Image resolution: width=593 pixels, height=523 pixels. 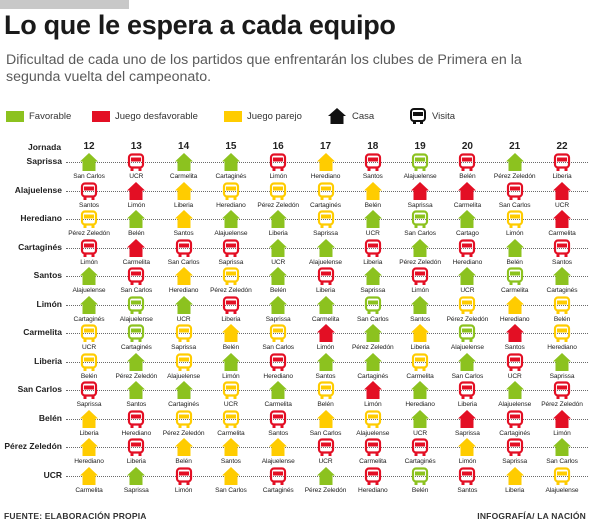 What do you see at coordinates (514, 319) in the screenshot?
I see `opponent-label: Herediano` at bounding box center [514, 319].